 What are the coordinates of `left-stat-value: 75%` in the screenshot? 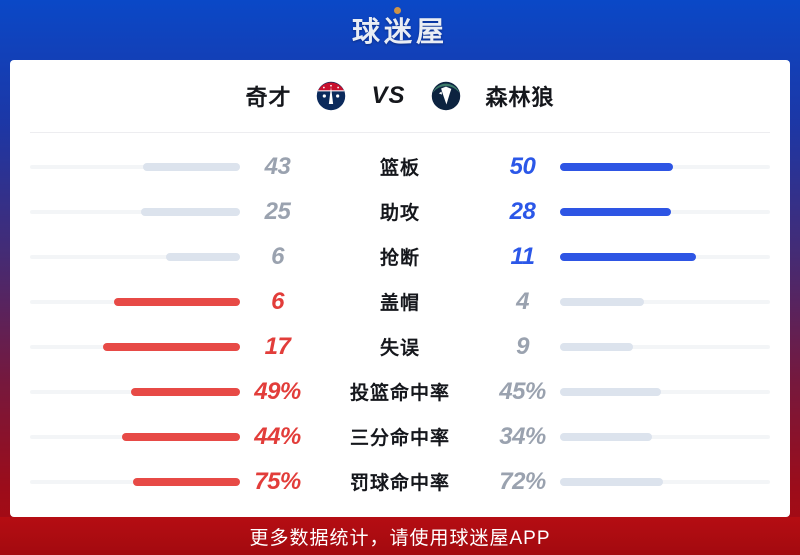 It's located at (277, 481).